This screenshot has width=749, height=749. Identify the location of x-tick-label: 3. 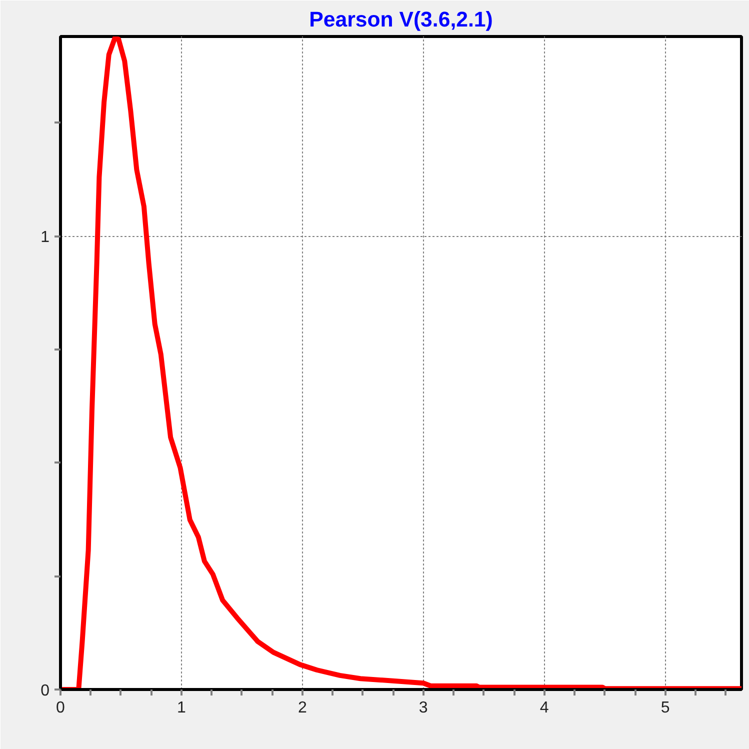
(423, 708).